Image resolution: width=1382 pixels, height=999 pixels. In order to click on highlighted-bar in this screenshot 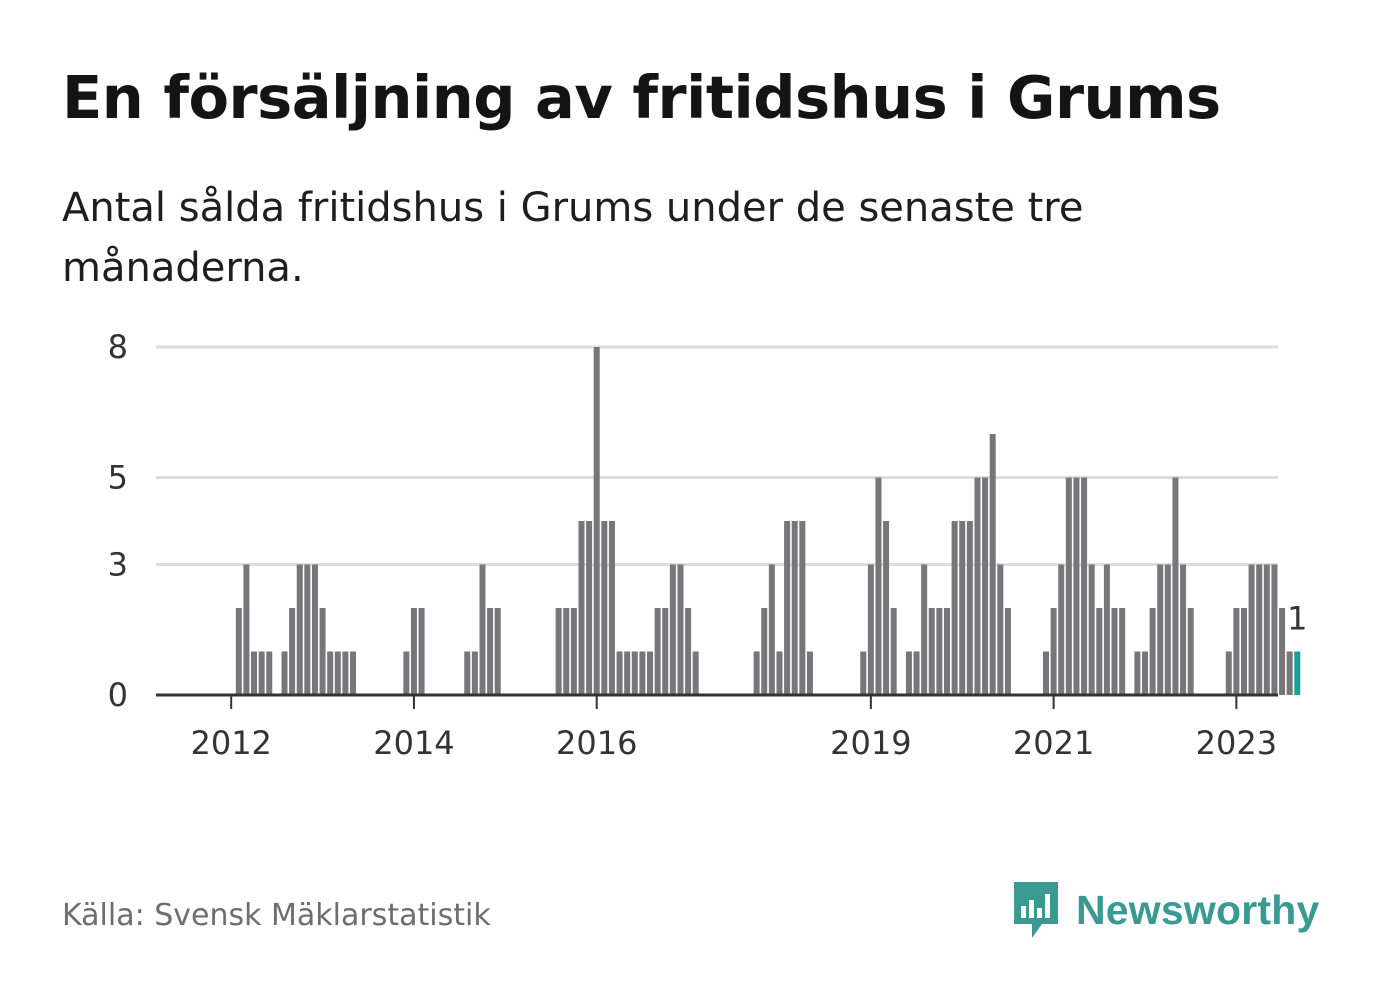, I will do `click(1297, 673)`.